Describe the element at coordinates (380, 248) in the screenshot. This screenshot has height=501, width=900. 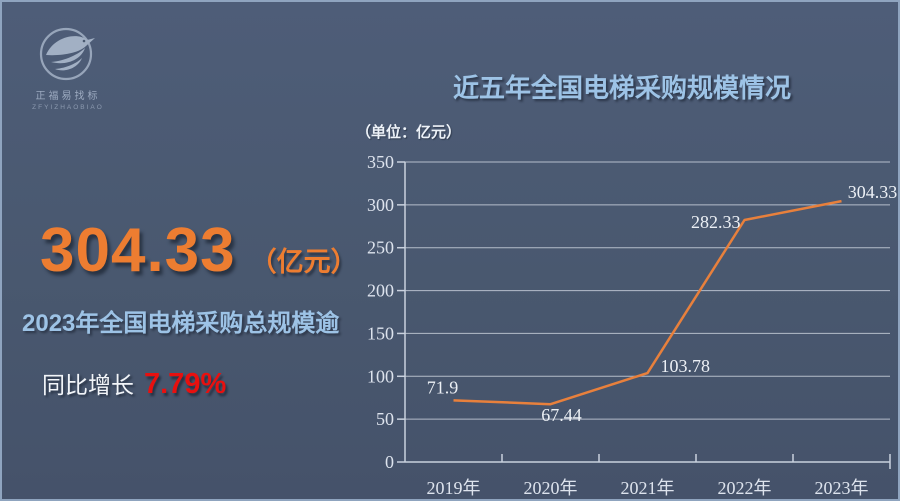
I see `svg-text: 250` at that location.